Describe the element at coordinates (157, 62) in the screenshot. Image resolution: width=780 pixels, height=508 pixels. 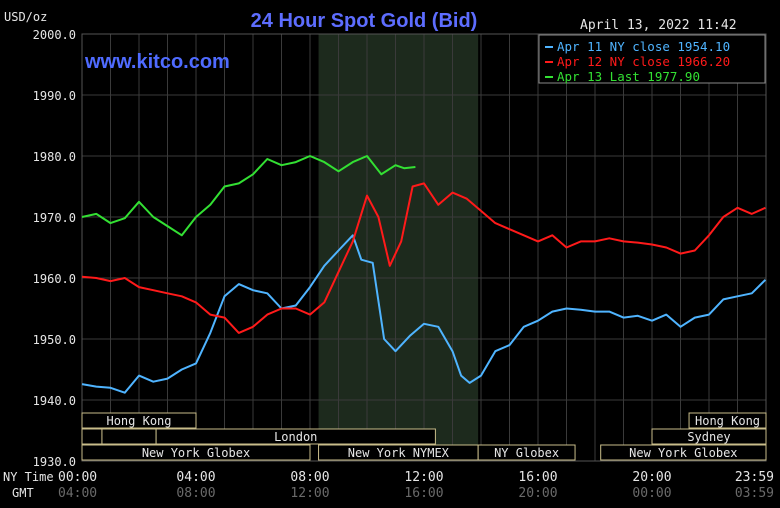
I see `watermark: www.kitco.com` at that location.